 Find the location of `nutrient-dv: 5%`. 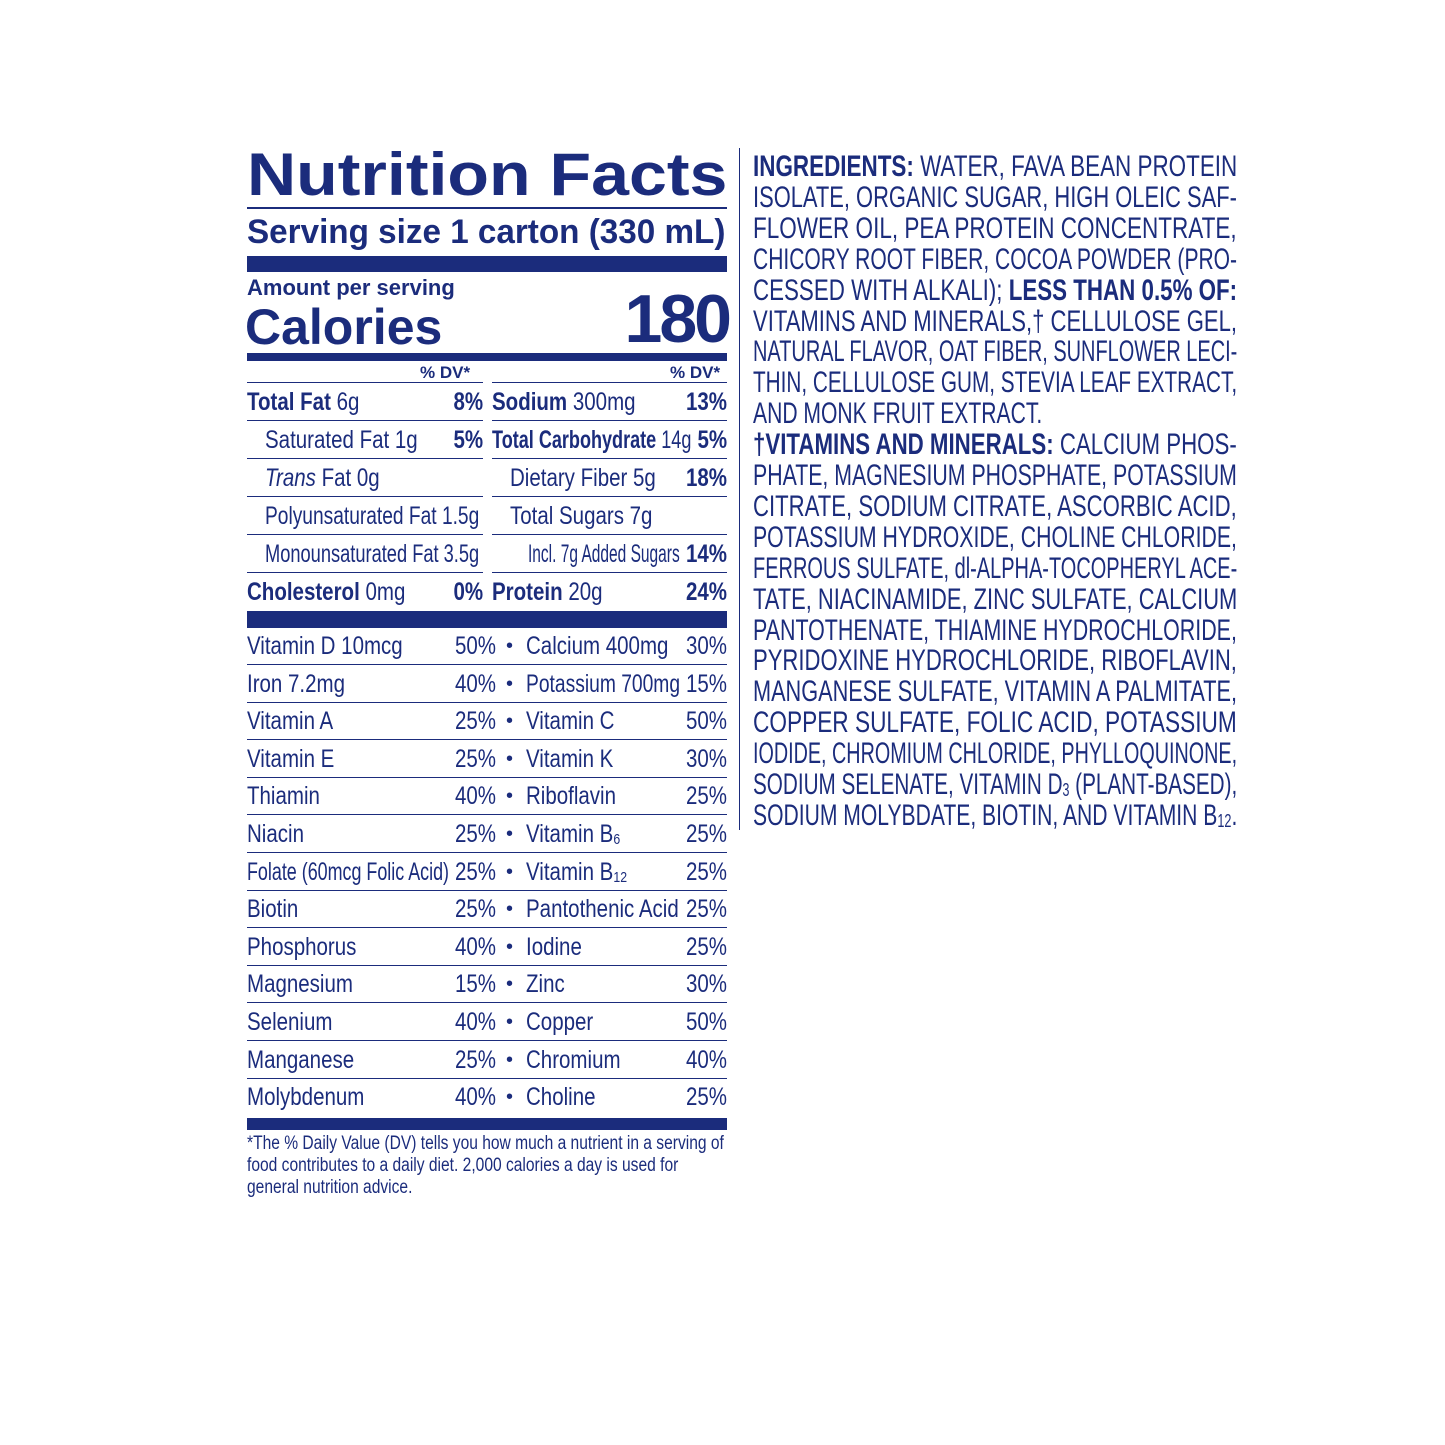

nutrient-dv: 5% is located at coordinates (468, 440).